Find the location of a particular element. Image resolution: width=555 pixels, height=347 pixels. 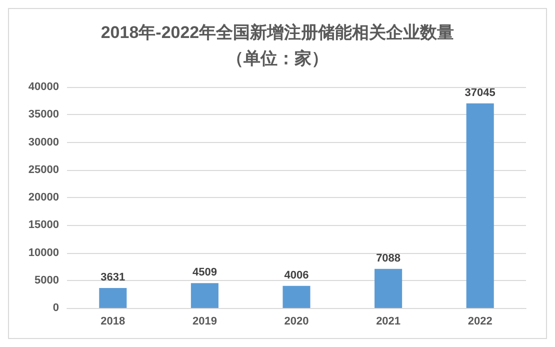

y-tick-label: 35000 is located at coordinates (43, 114).